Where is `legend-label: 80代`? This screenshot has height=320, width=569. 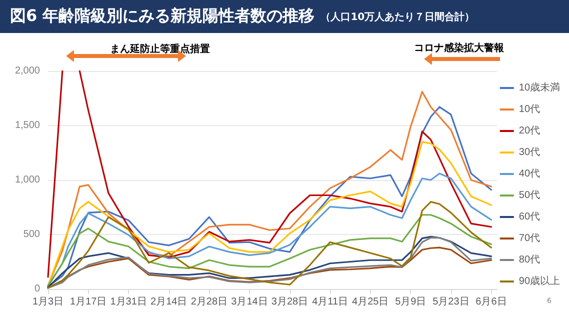
legend-label: 80代 is located at coordinates (529, 260).